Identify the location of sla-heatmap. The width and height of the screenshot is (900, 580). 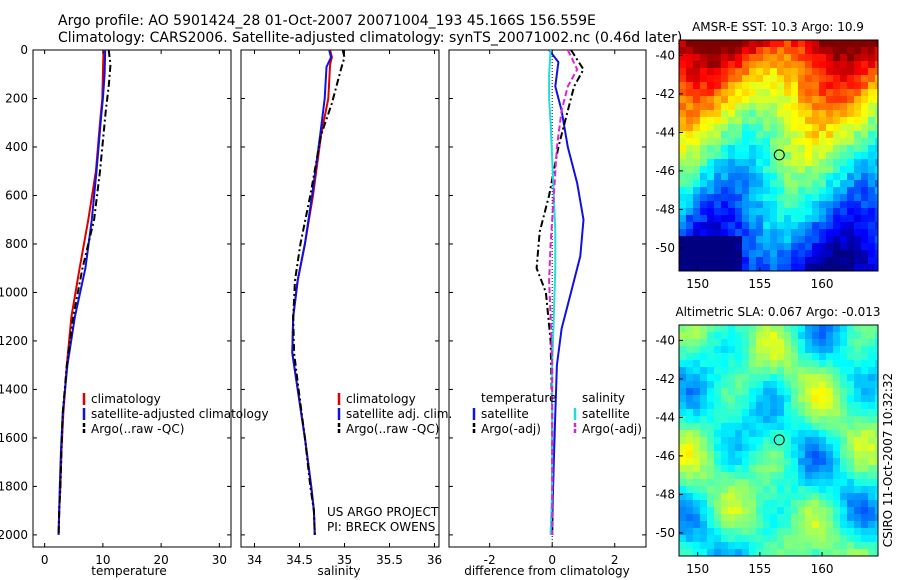
(778, 440).